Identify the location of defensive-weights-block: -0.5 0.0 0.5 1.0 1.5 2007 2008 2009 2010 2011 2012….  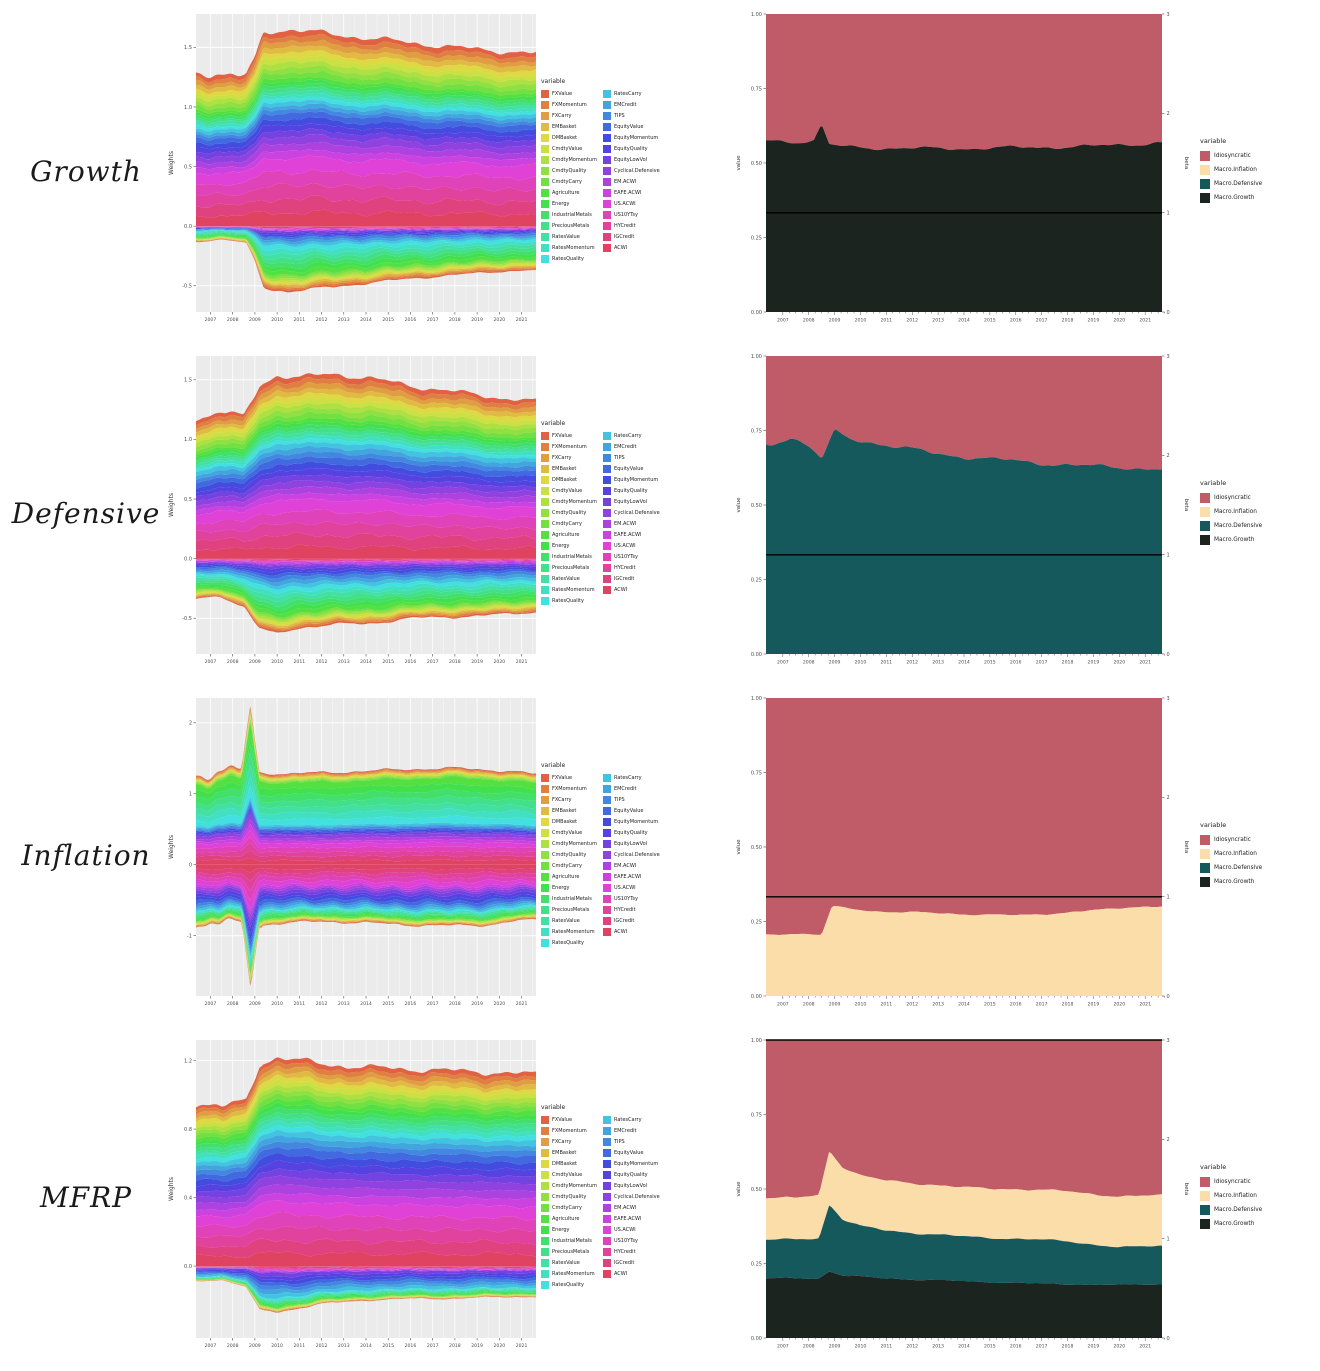
(446, 513).